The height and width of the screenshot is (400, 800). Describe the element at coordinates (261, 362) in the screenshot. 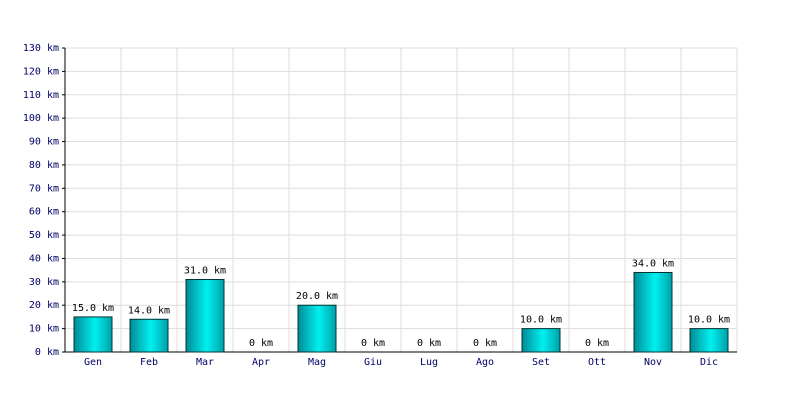

I see `x-tick-label: Apr` at that location.